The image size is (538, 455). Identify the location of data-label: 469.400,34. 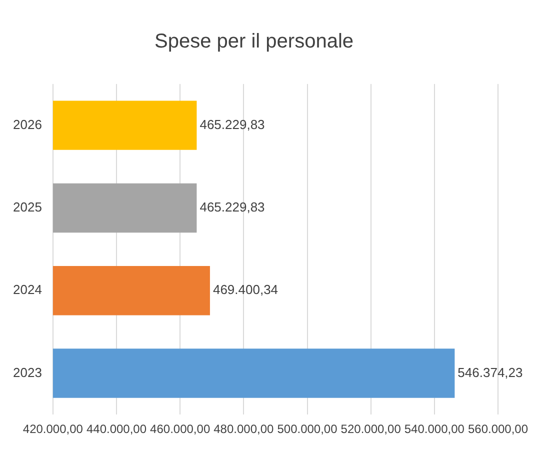
(245, 290).